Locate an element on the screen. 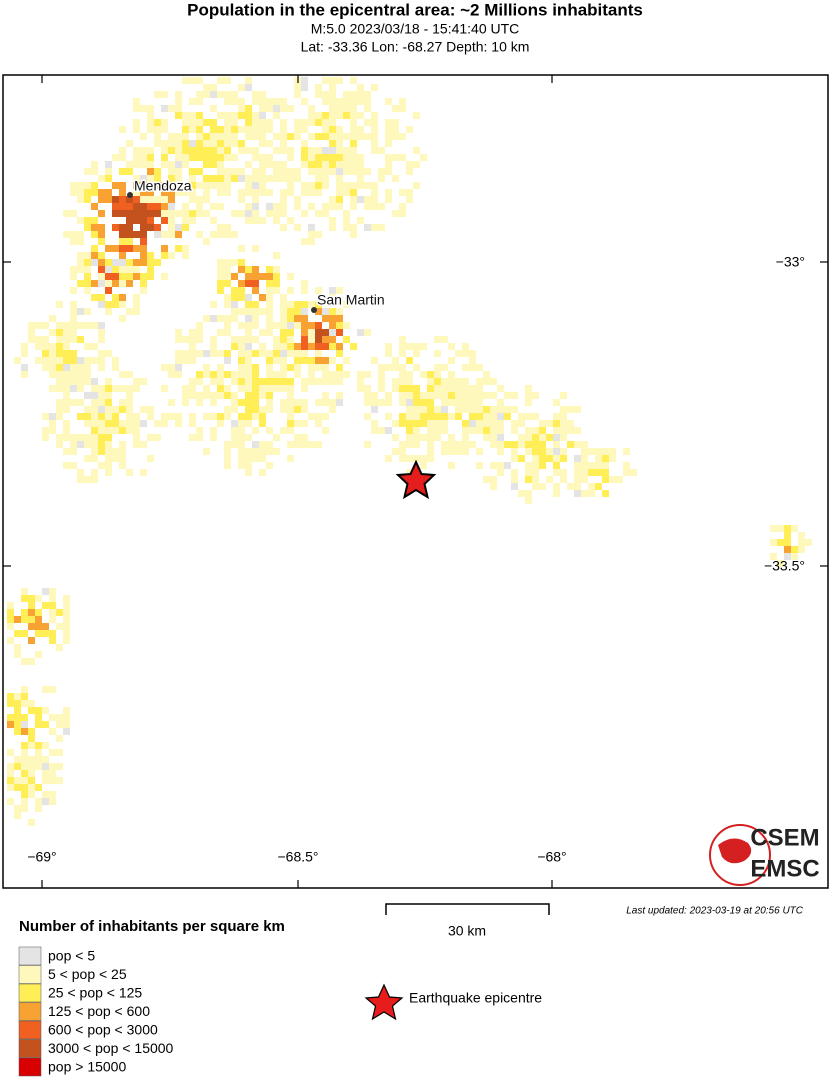 Image resolution: width=831 pixels, height=1085 pixels. scale-label: 30 km is located at coordinates (467, 931).